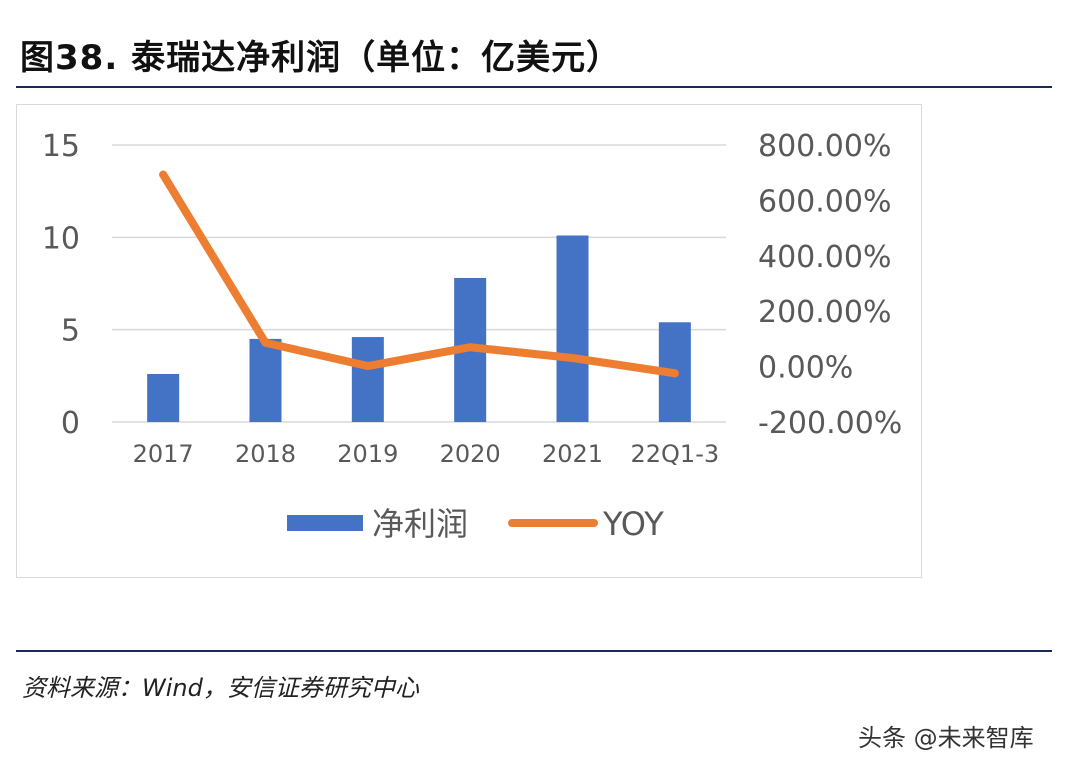 This screenshot has width=1080, height=770. What do you see at coordinates (61, 238) in the screenshot?
I see `y-left-tick-label: 10` at bounding box center [61, 238].